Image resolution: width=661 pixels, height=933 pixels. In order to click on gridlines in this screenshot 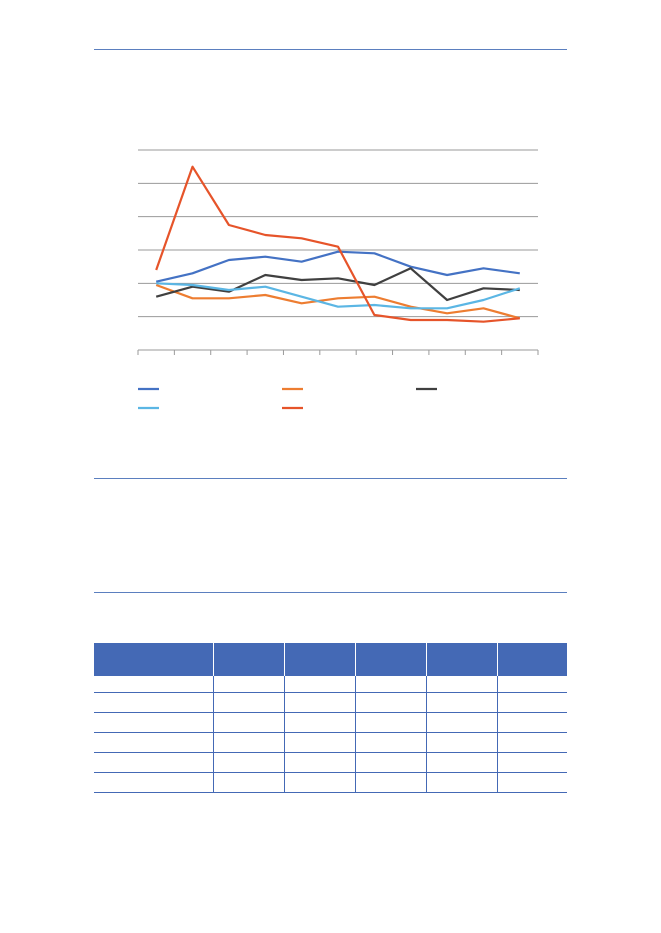, I will do `click(338, 233)`.